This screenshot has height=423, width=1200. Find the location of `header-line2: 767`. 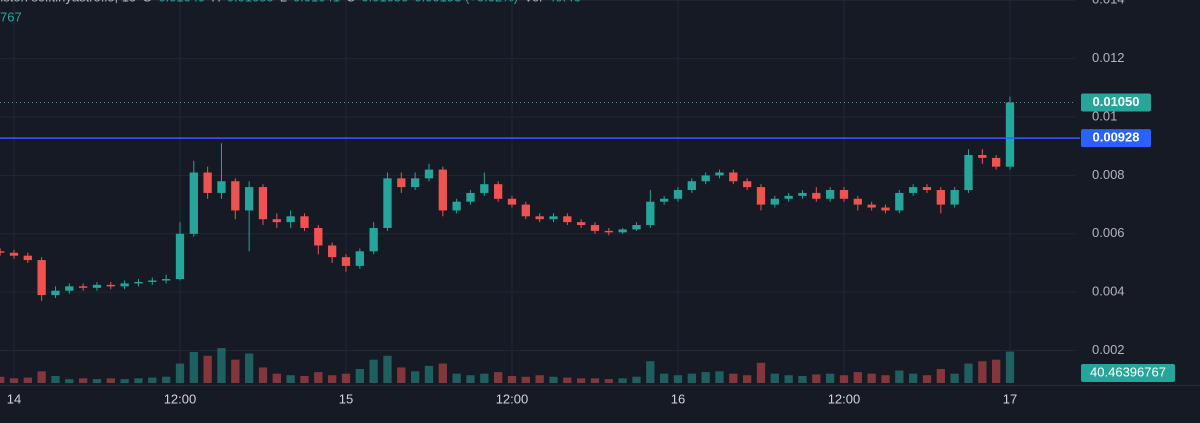

header-line2: 767 is located at coordinates (11, 16).